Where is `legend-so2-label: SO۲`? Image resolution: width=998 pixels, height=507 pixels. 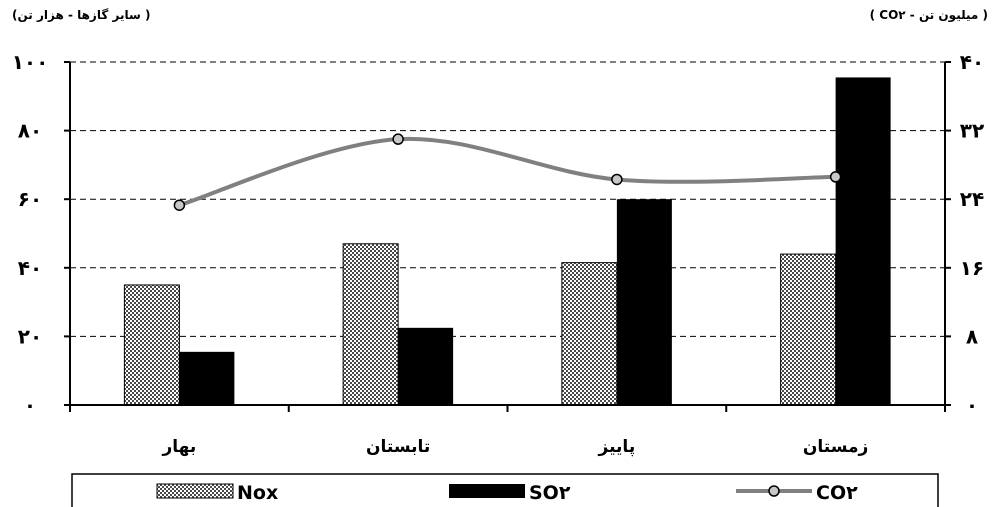 legend-so2-label: SO۲ is located at coordinates (550, 493).